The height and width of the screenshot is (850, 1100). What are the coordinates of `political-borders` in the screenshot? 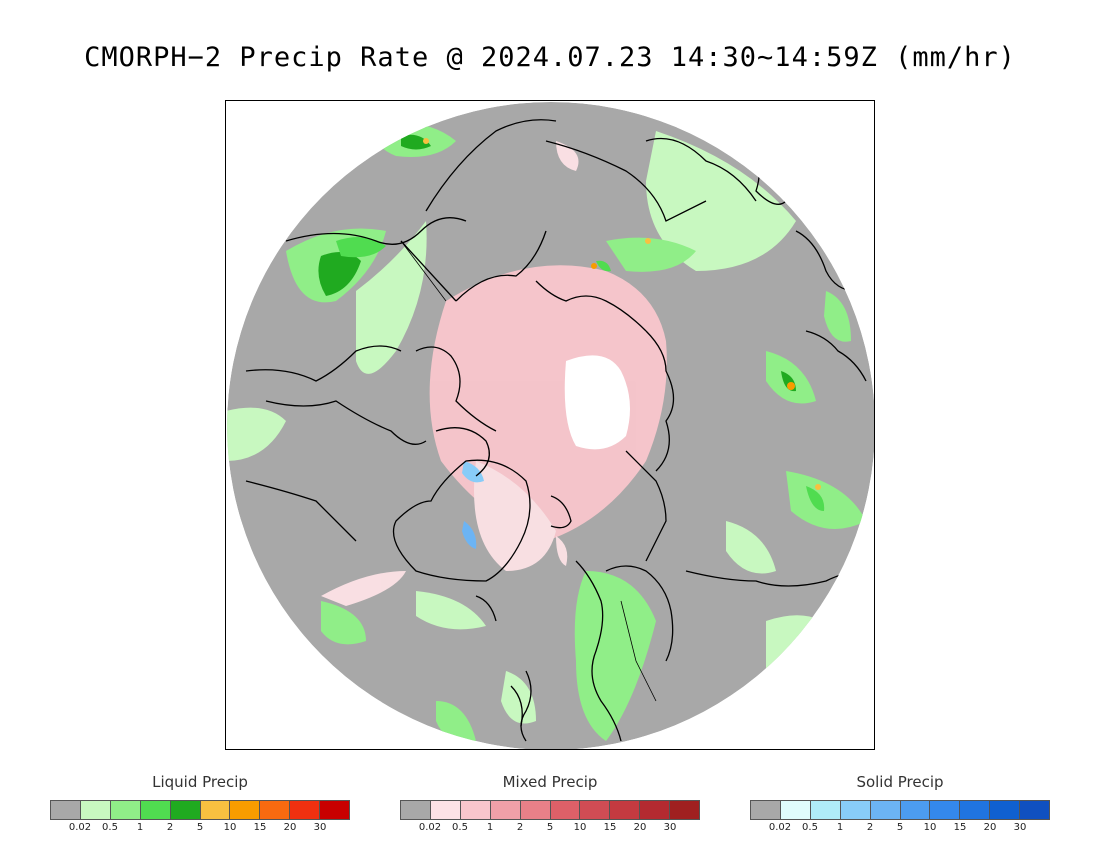 It's located at (528, 471).